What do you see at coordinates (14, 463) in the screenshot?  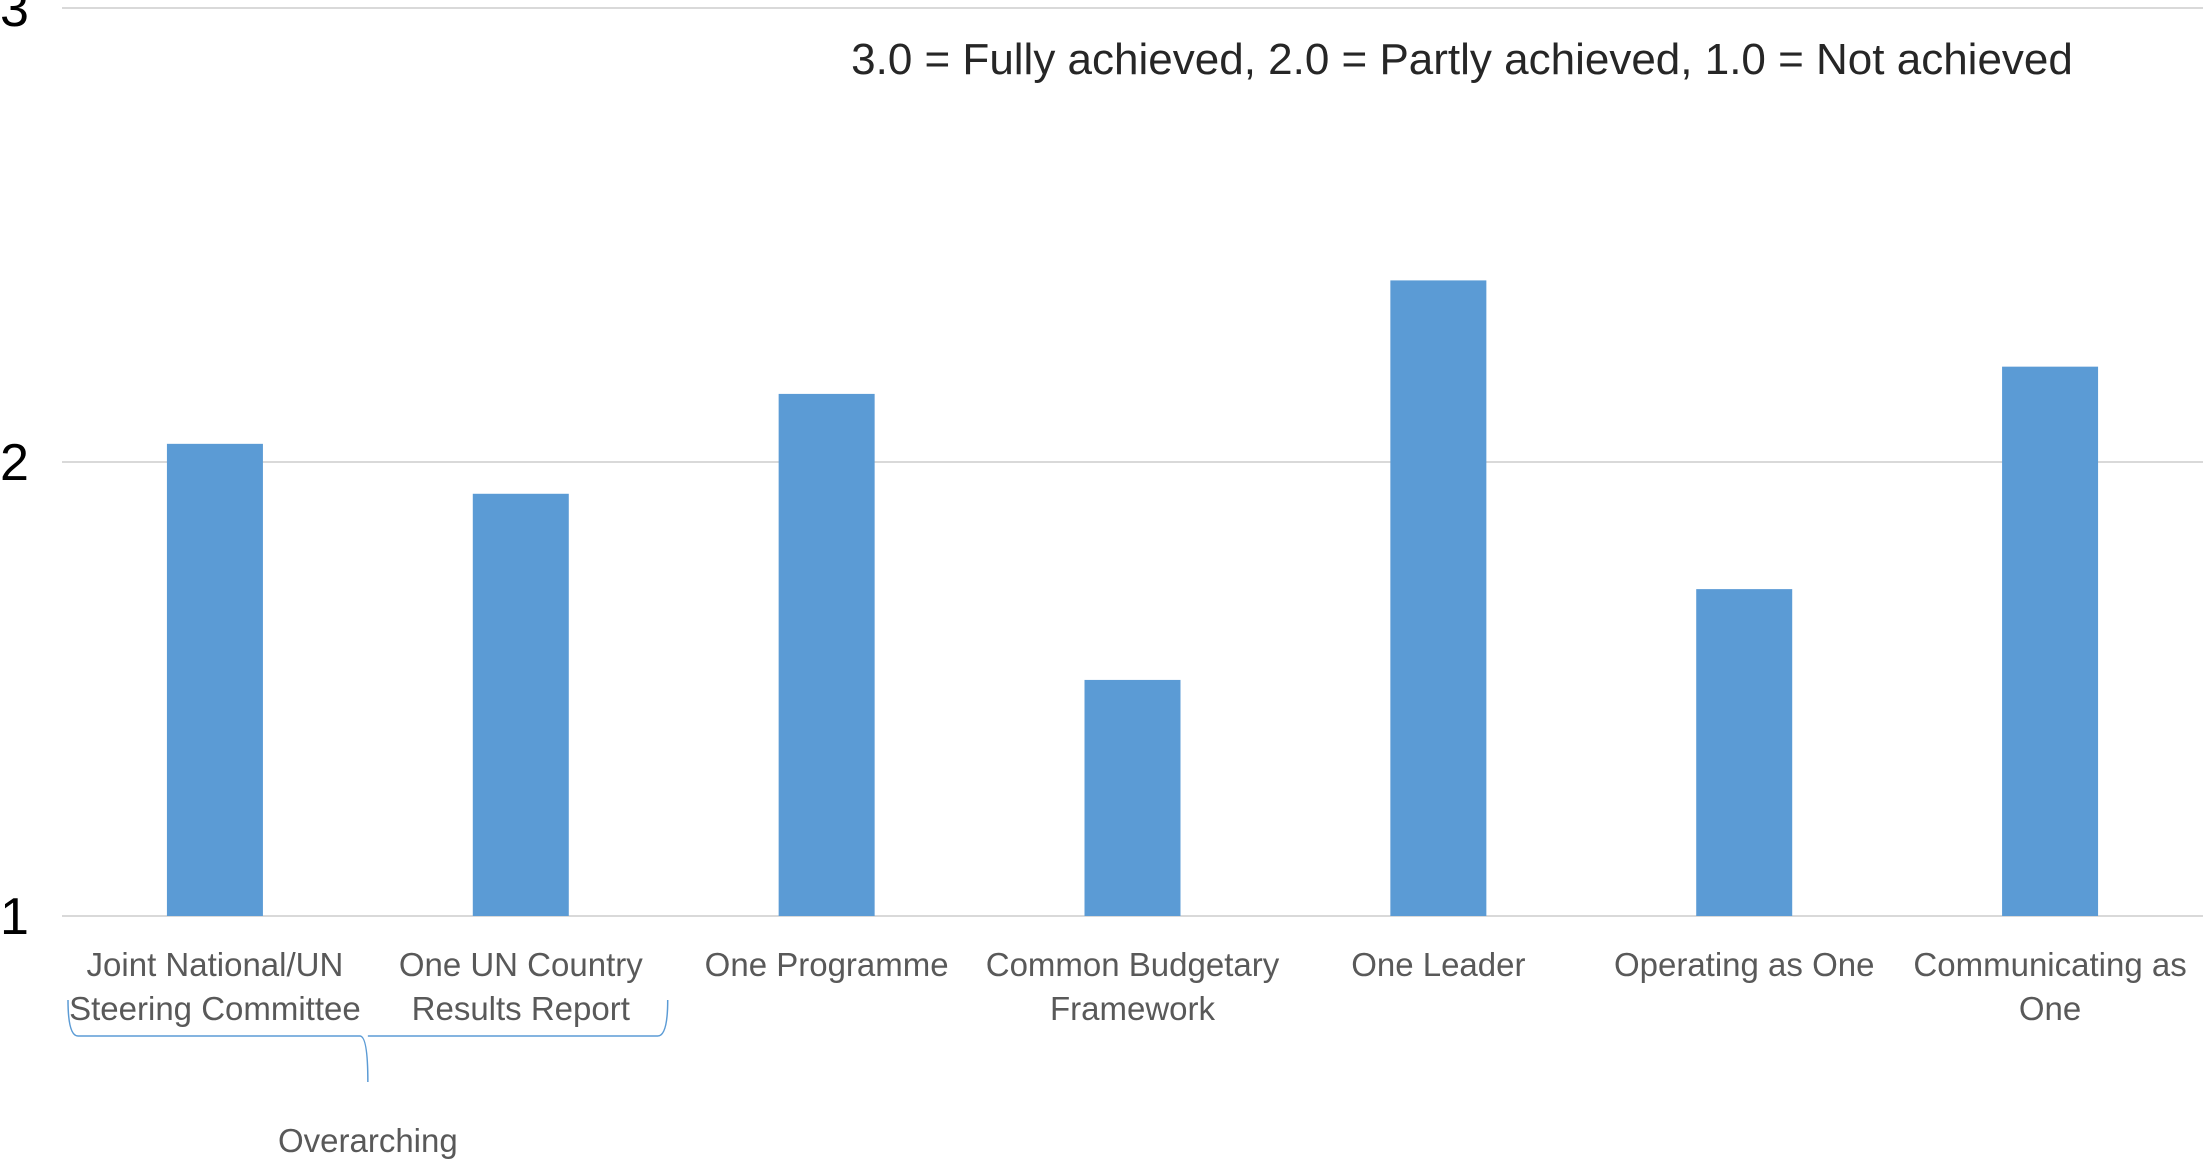 I see `y-tick-label: 2` at bounding box center [14, 463].